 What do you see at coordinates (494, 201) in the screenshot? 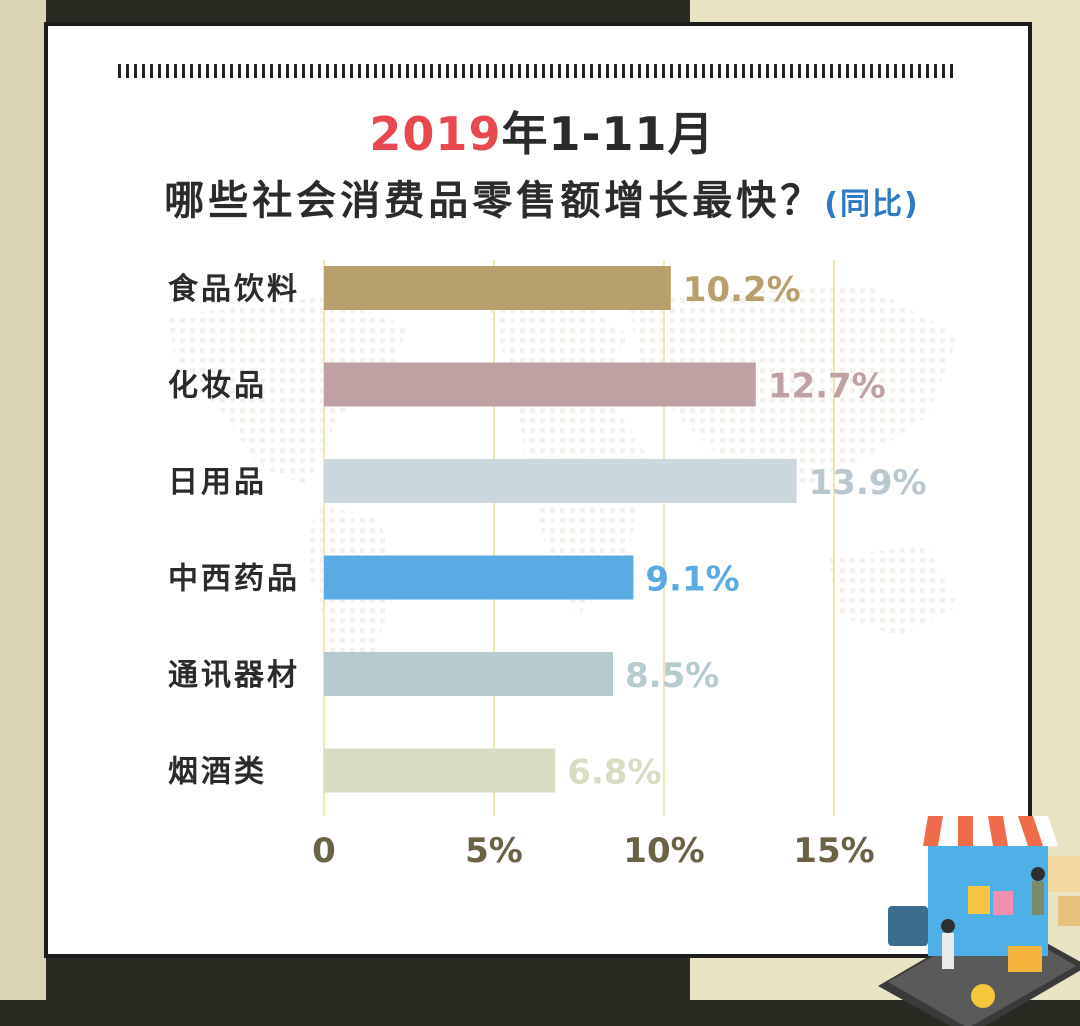
I see `subtitle-question: 哪些社会消费品零售额增长最快？` at bounding box center [494, 201].